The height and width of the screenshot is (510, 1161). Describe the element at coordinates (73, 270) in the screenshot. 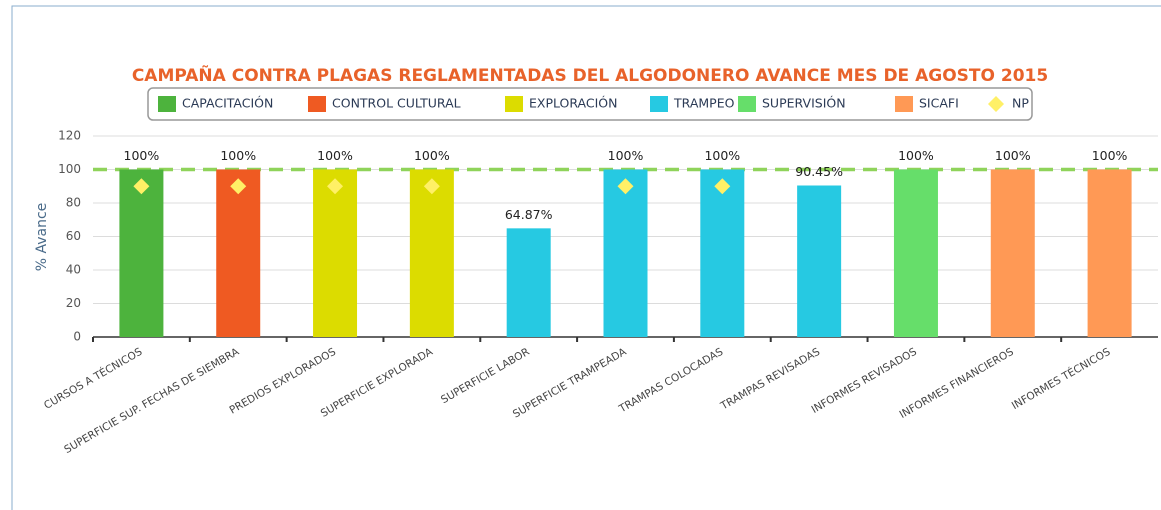

I see `y-tick-label: 40` at that location.